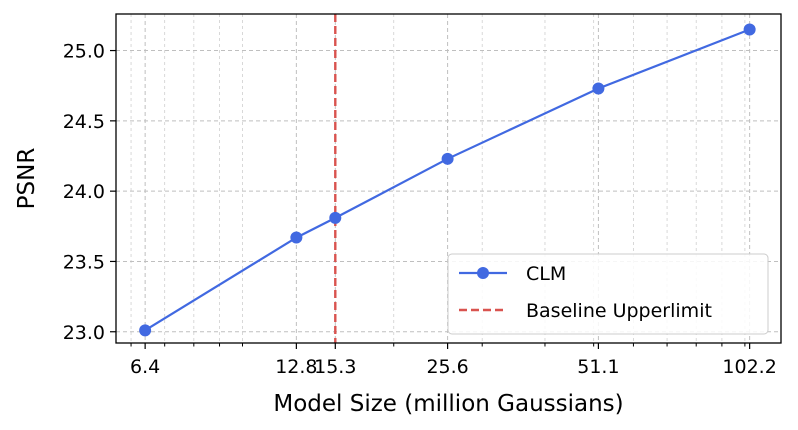 This screenshot has width=798, height=430. What do you see at coordinates (447, 367) in the screenshot?
I see `x-tick-label: 25.6` at bounding box center [447, 367].